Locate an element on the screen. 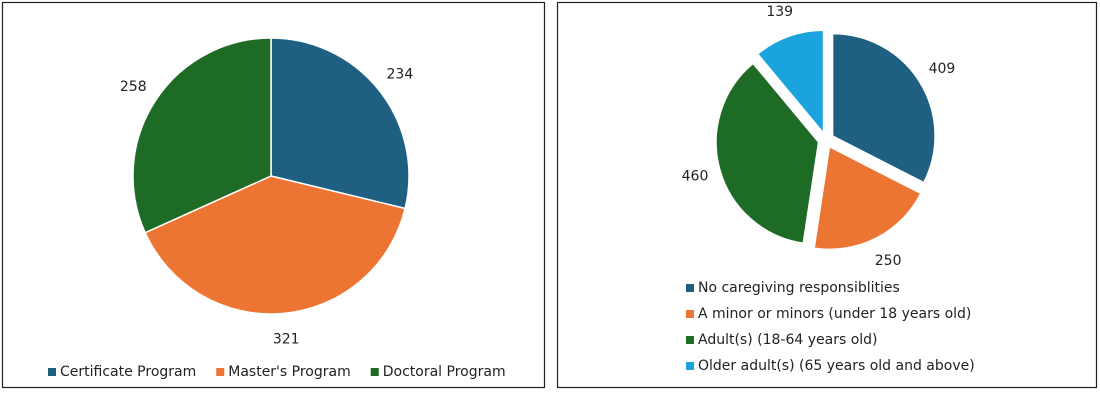 This screenshot has width=1100, height=395. legend-label: Certificate Program is located at coordinates (128, 372).